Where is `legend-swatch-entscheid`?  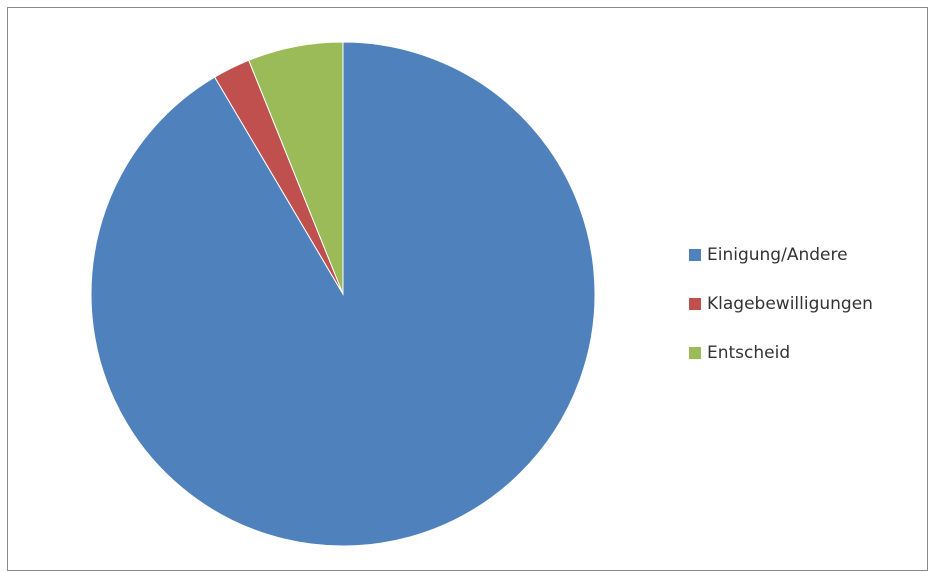
legend-swatch-entscheid is located at coordinates (695, 352).